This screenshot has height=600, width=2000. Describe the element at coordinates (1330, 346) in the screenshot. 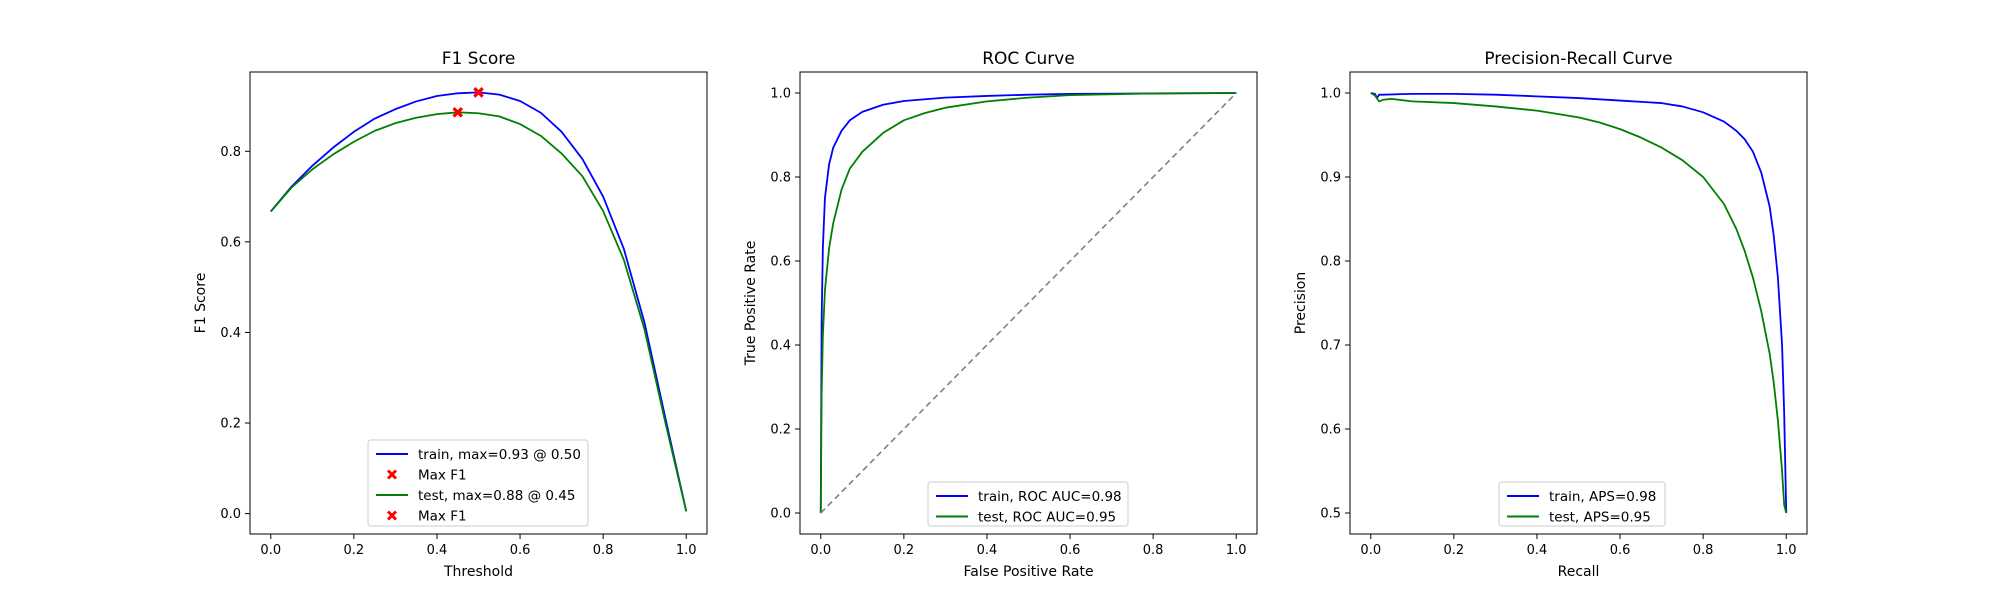

I see `y-tick-label: 0.7` at that location.